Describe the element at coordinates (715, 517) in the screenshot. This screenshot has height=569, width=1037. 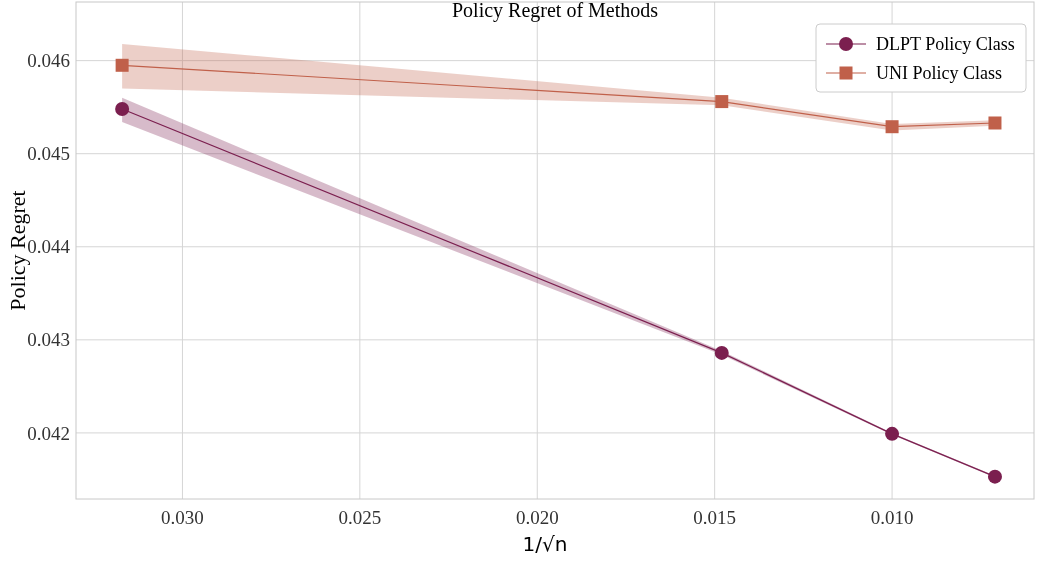
I see `x-tick-label: 0.015` at that location.